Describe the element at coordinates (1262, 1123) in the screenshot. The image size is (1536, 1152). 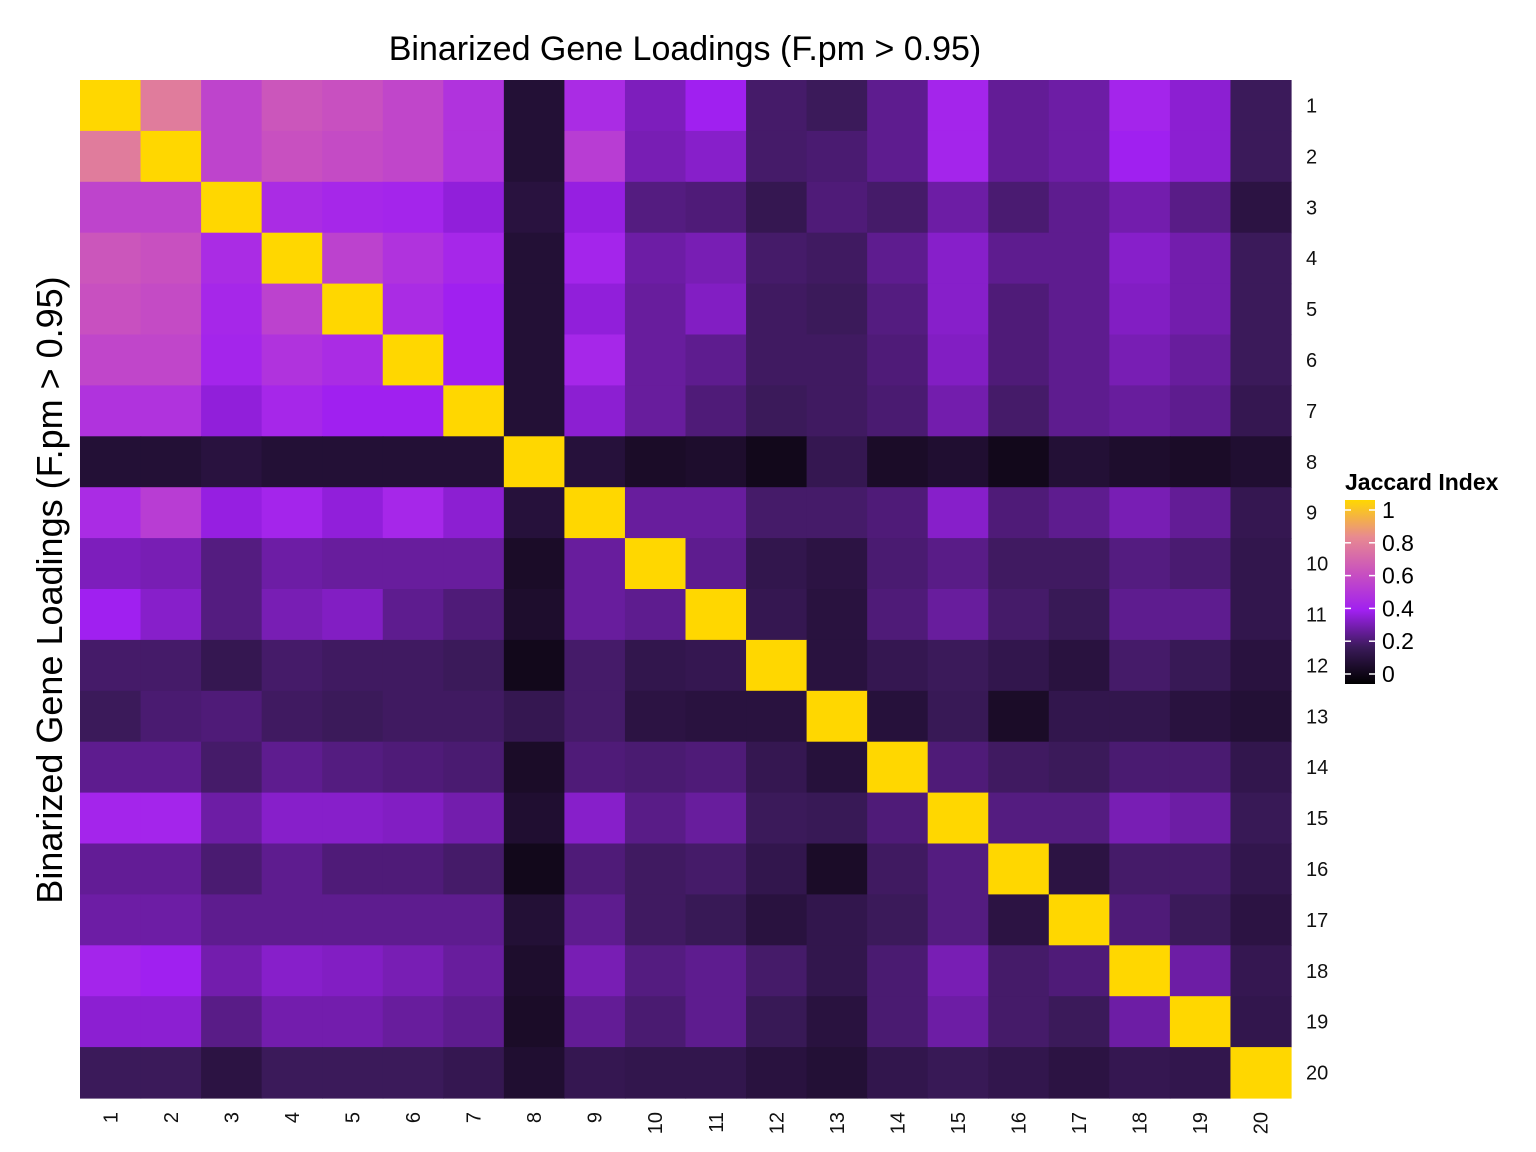
I see `x-tick-label: 20` at that location.